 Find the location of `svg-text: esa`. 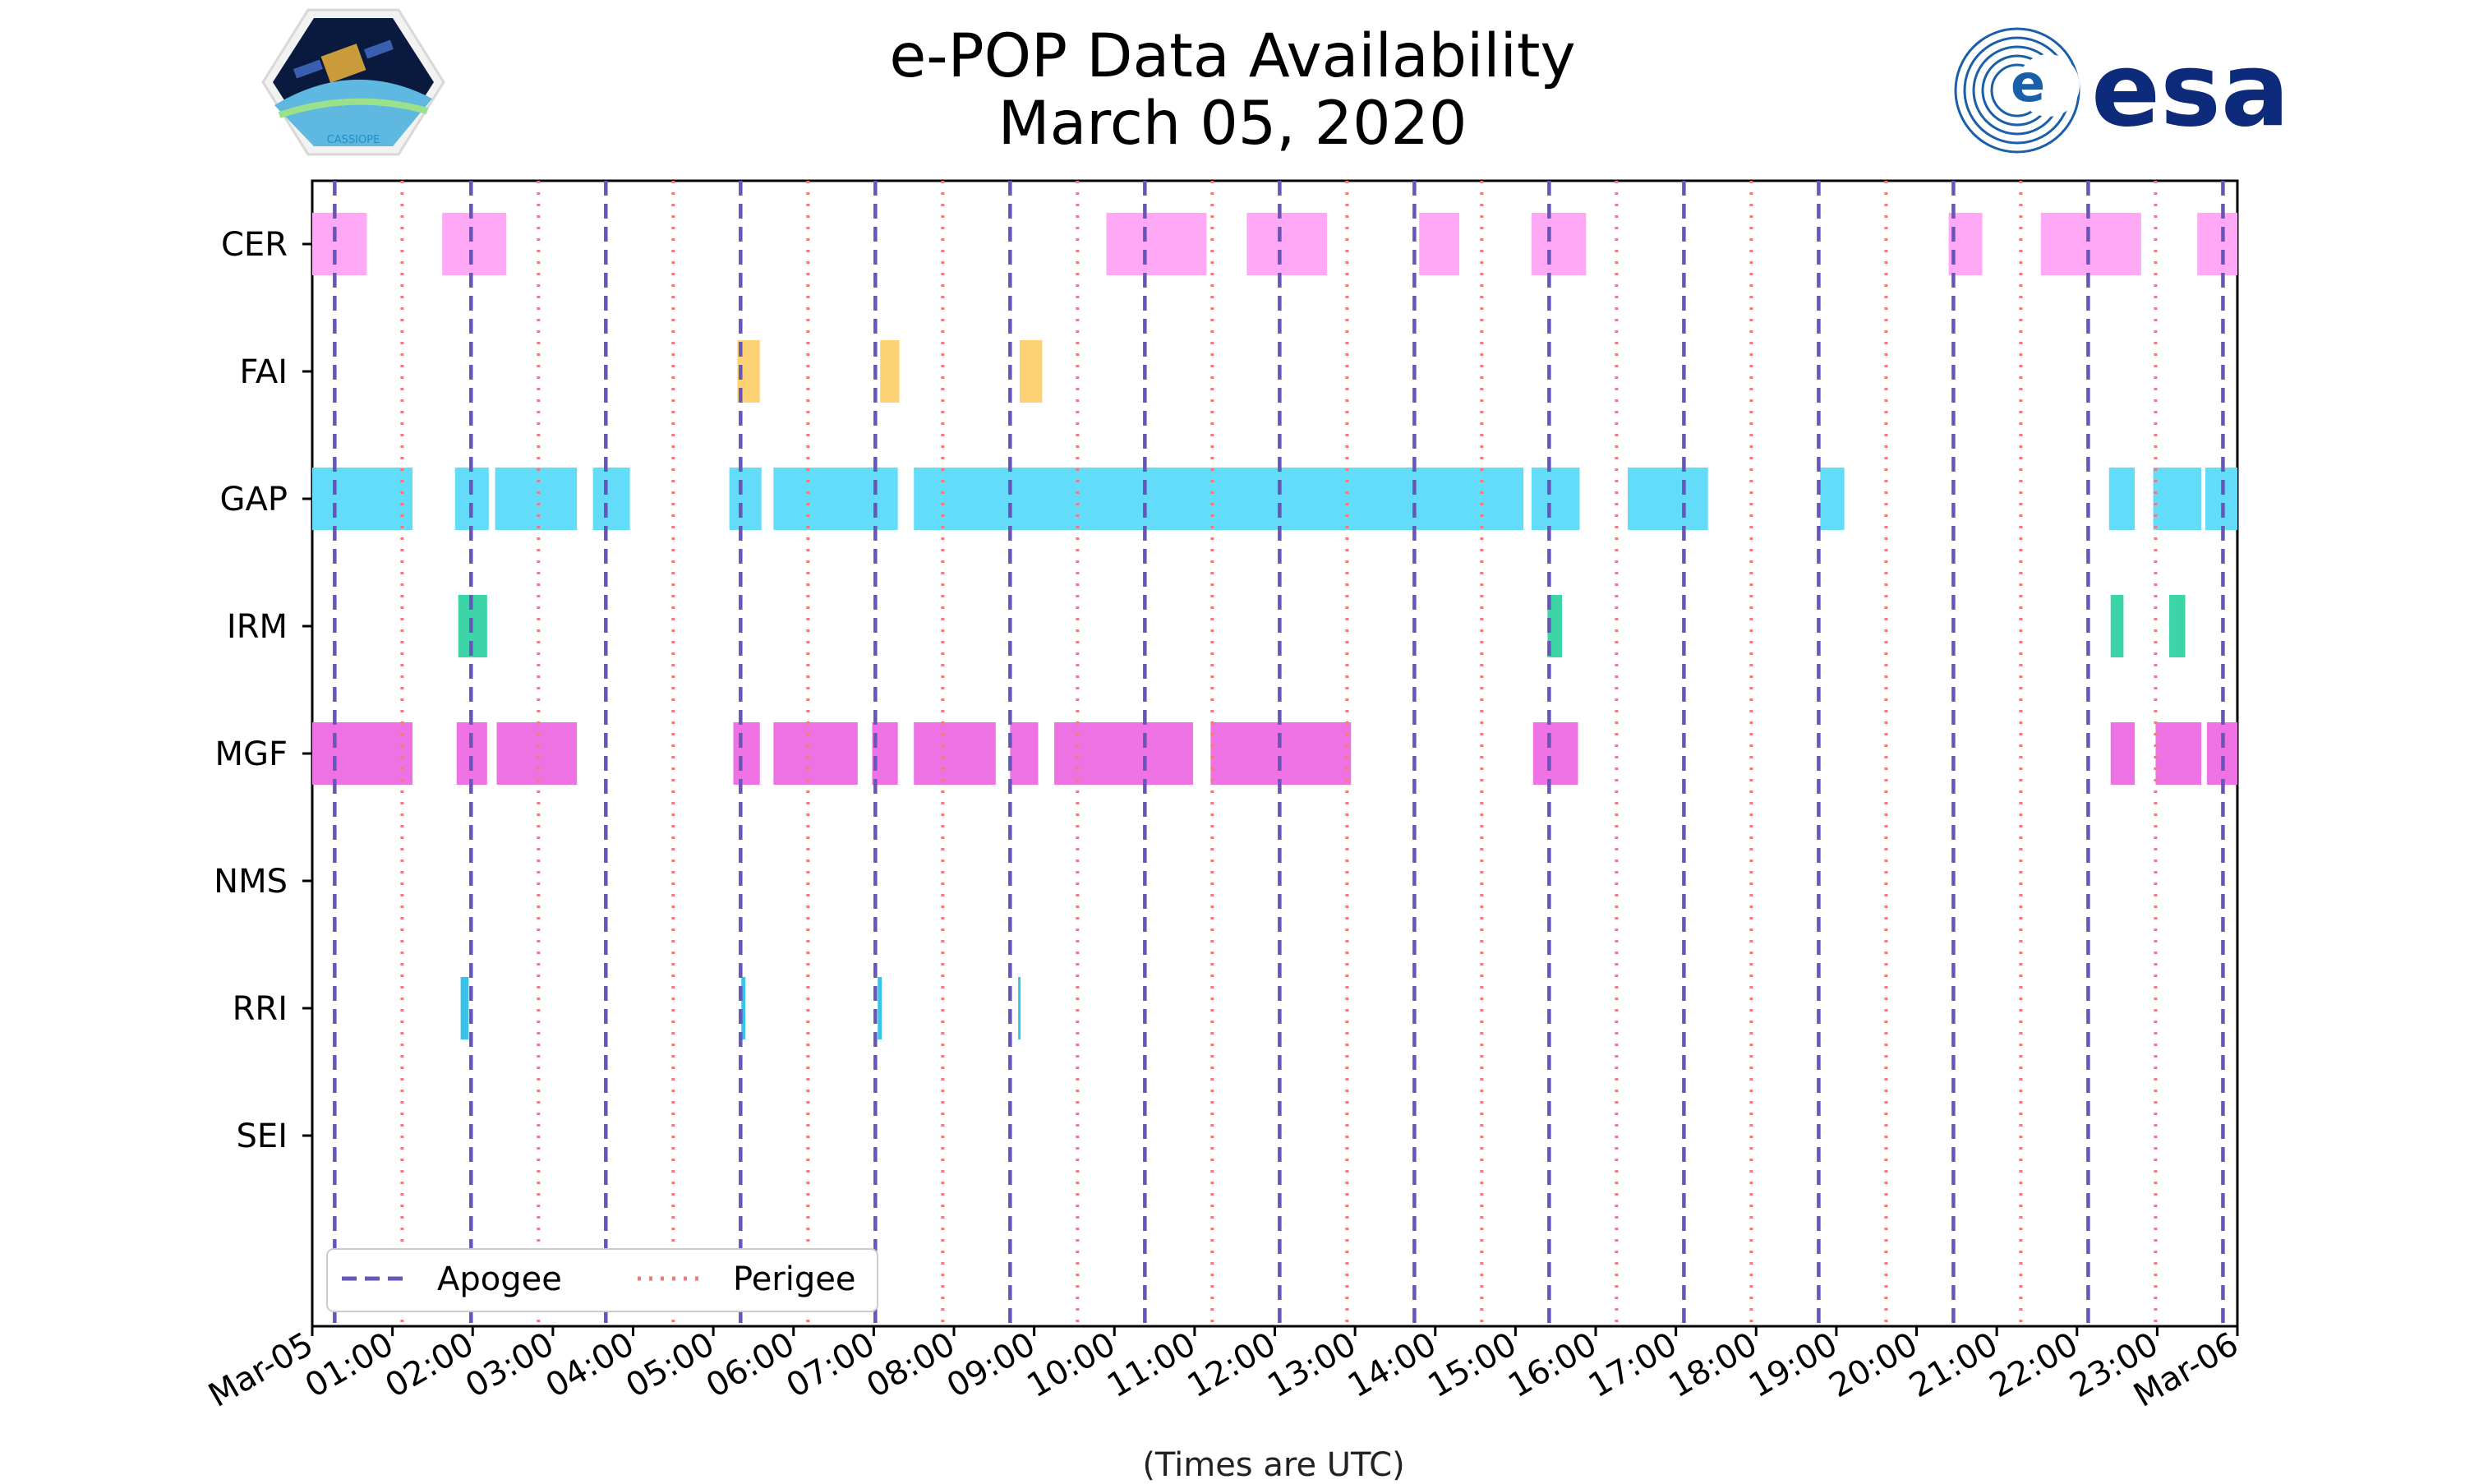

svg-text: esa is located at coordinates (2191, 90).